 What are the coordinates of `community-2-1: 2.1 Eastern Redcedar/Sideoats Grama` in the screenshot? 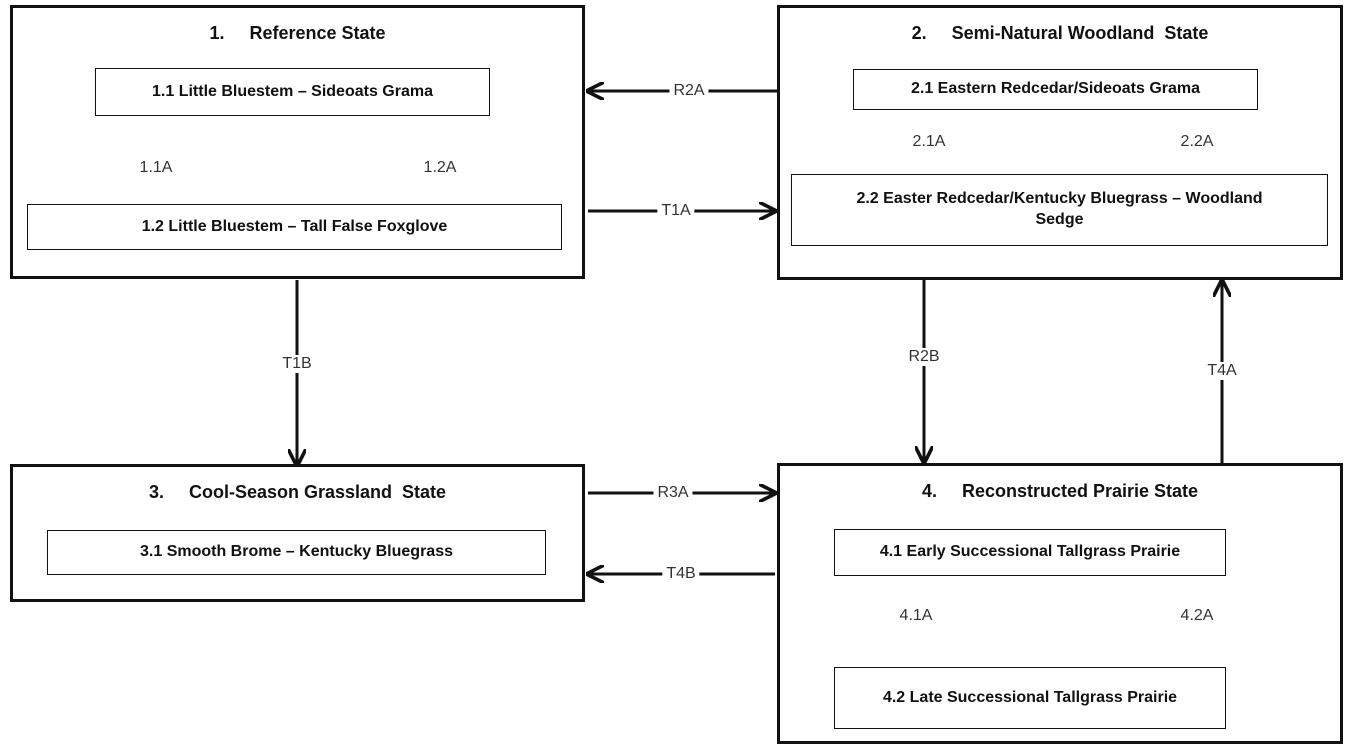 It's located at (1055, 89).